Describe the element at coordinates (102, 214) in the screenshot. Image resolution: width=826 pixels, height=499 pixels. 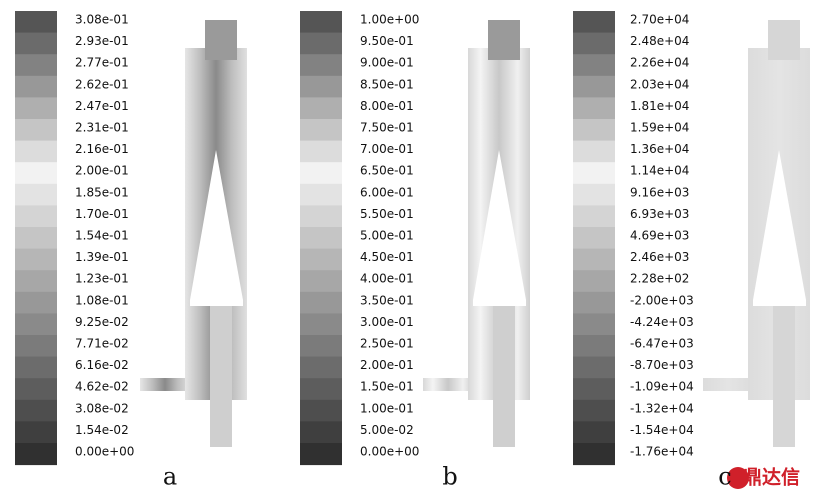
I see `colorbar-label: 1.70e-01` at that location.